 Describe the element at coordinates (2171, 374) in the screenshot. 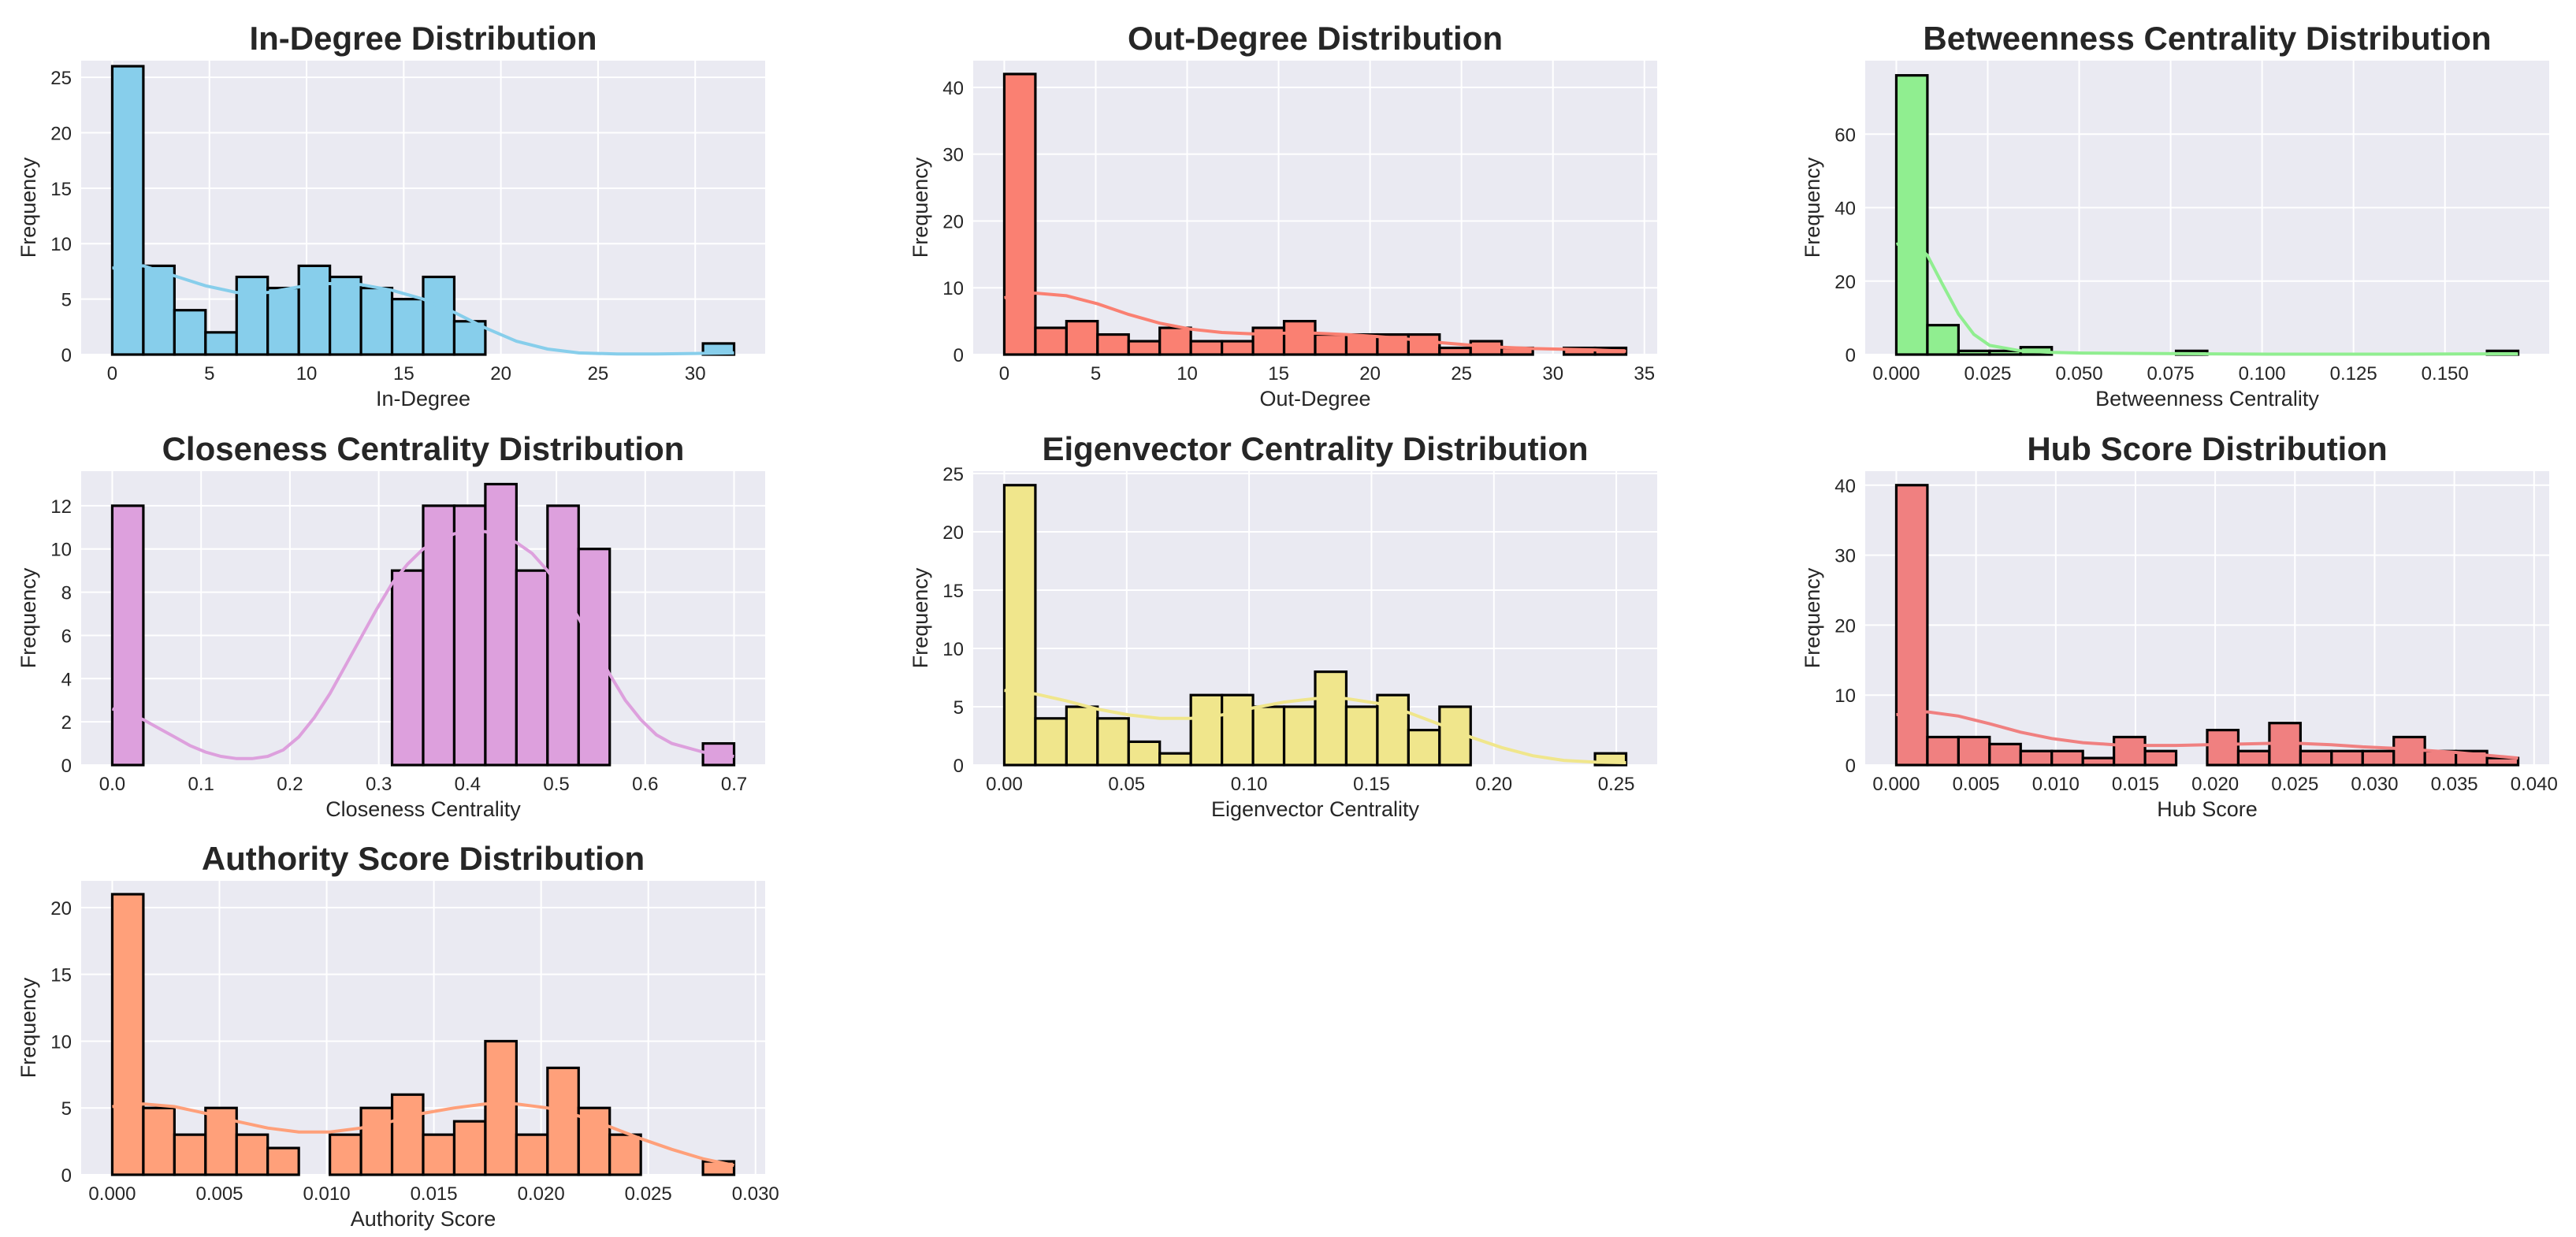

I see `x-tick-label: 0.075` at that location.